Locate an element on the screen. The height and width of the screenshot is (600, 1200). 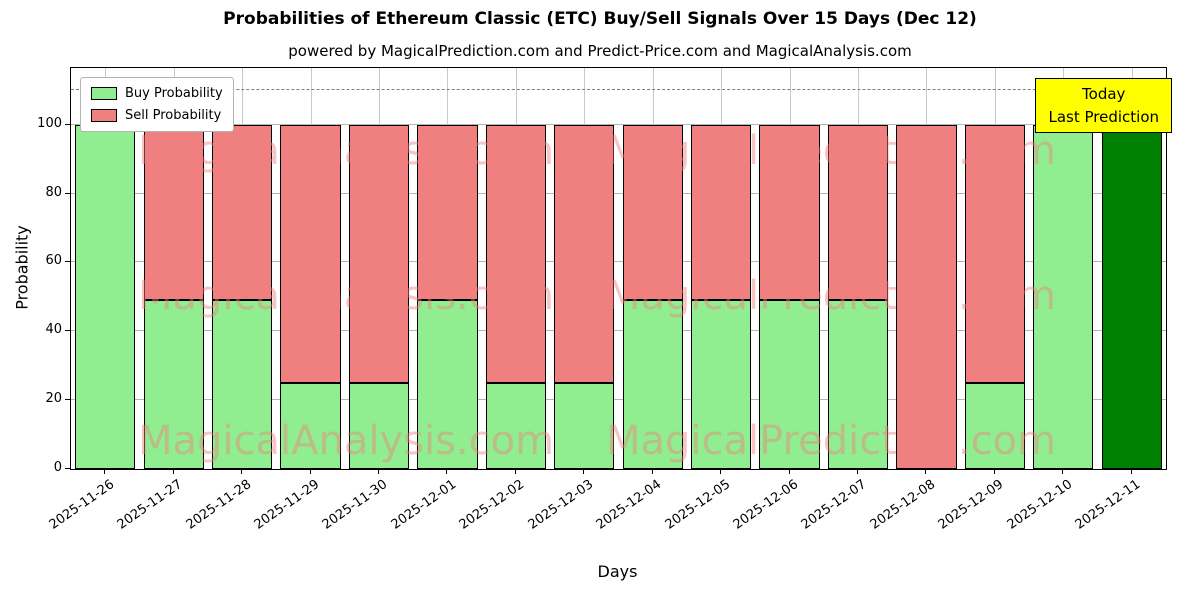
x-tick-label-2025-12-03: 2025-12-03 is located at coordinates (560, 505).